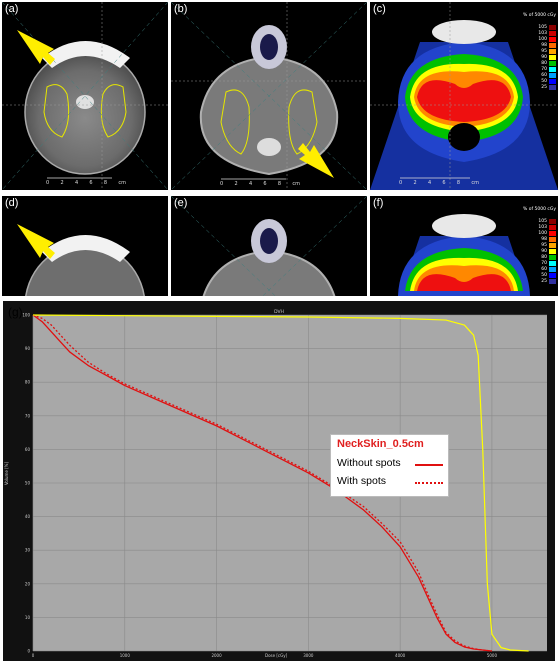  What do you see at coordinates (28, 651) in the screenshot?
I see `y-tick-label: 0` at bounding box center [28, 651].